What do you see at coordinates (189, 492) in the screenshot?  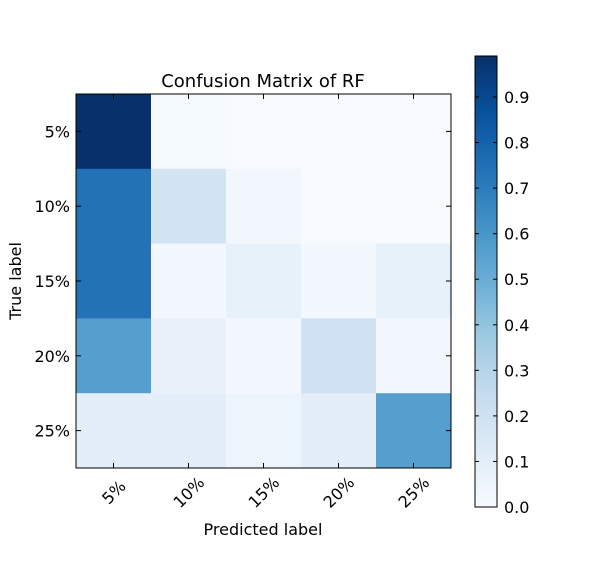 I see `x-tick-label: 10%` at bounding box center [189, 492].